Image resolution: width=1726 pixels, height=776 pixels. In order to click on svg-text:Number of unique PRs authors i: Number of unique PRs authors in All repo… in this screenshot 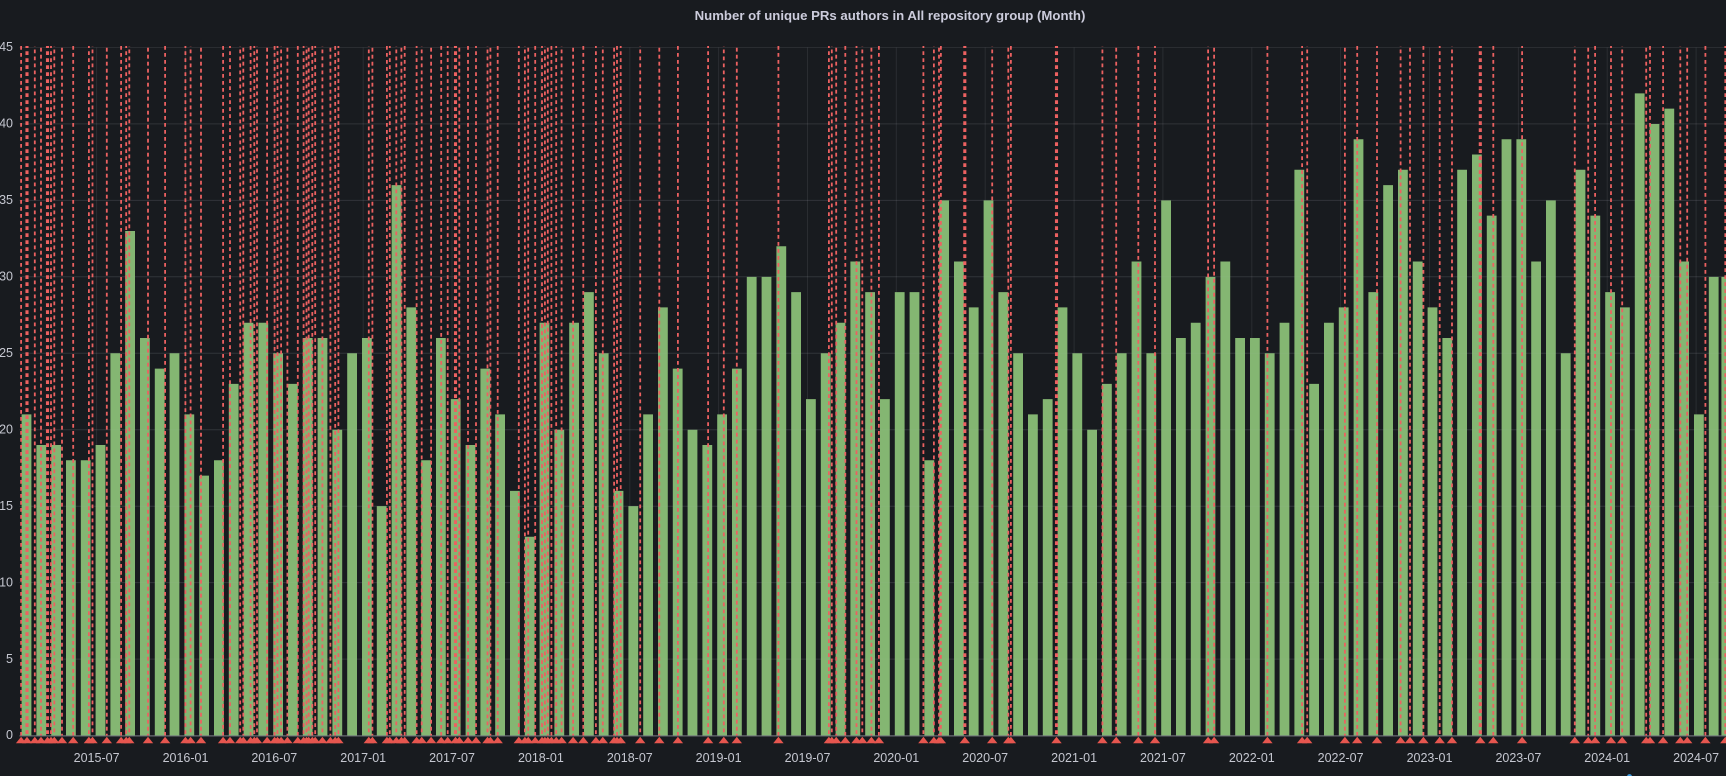, I will do `click(890, 15)`.